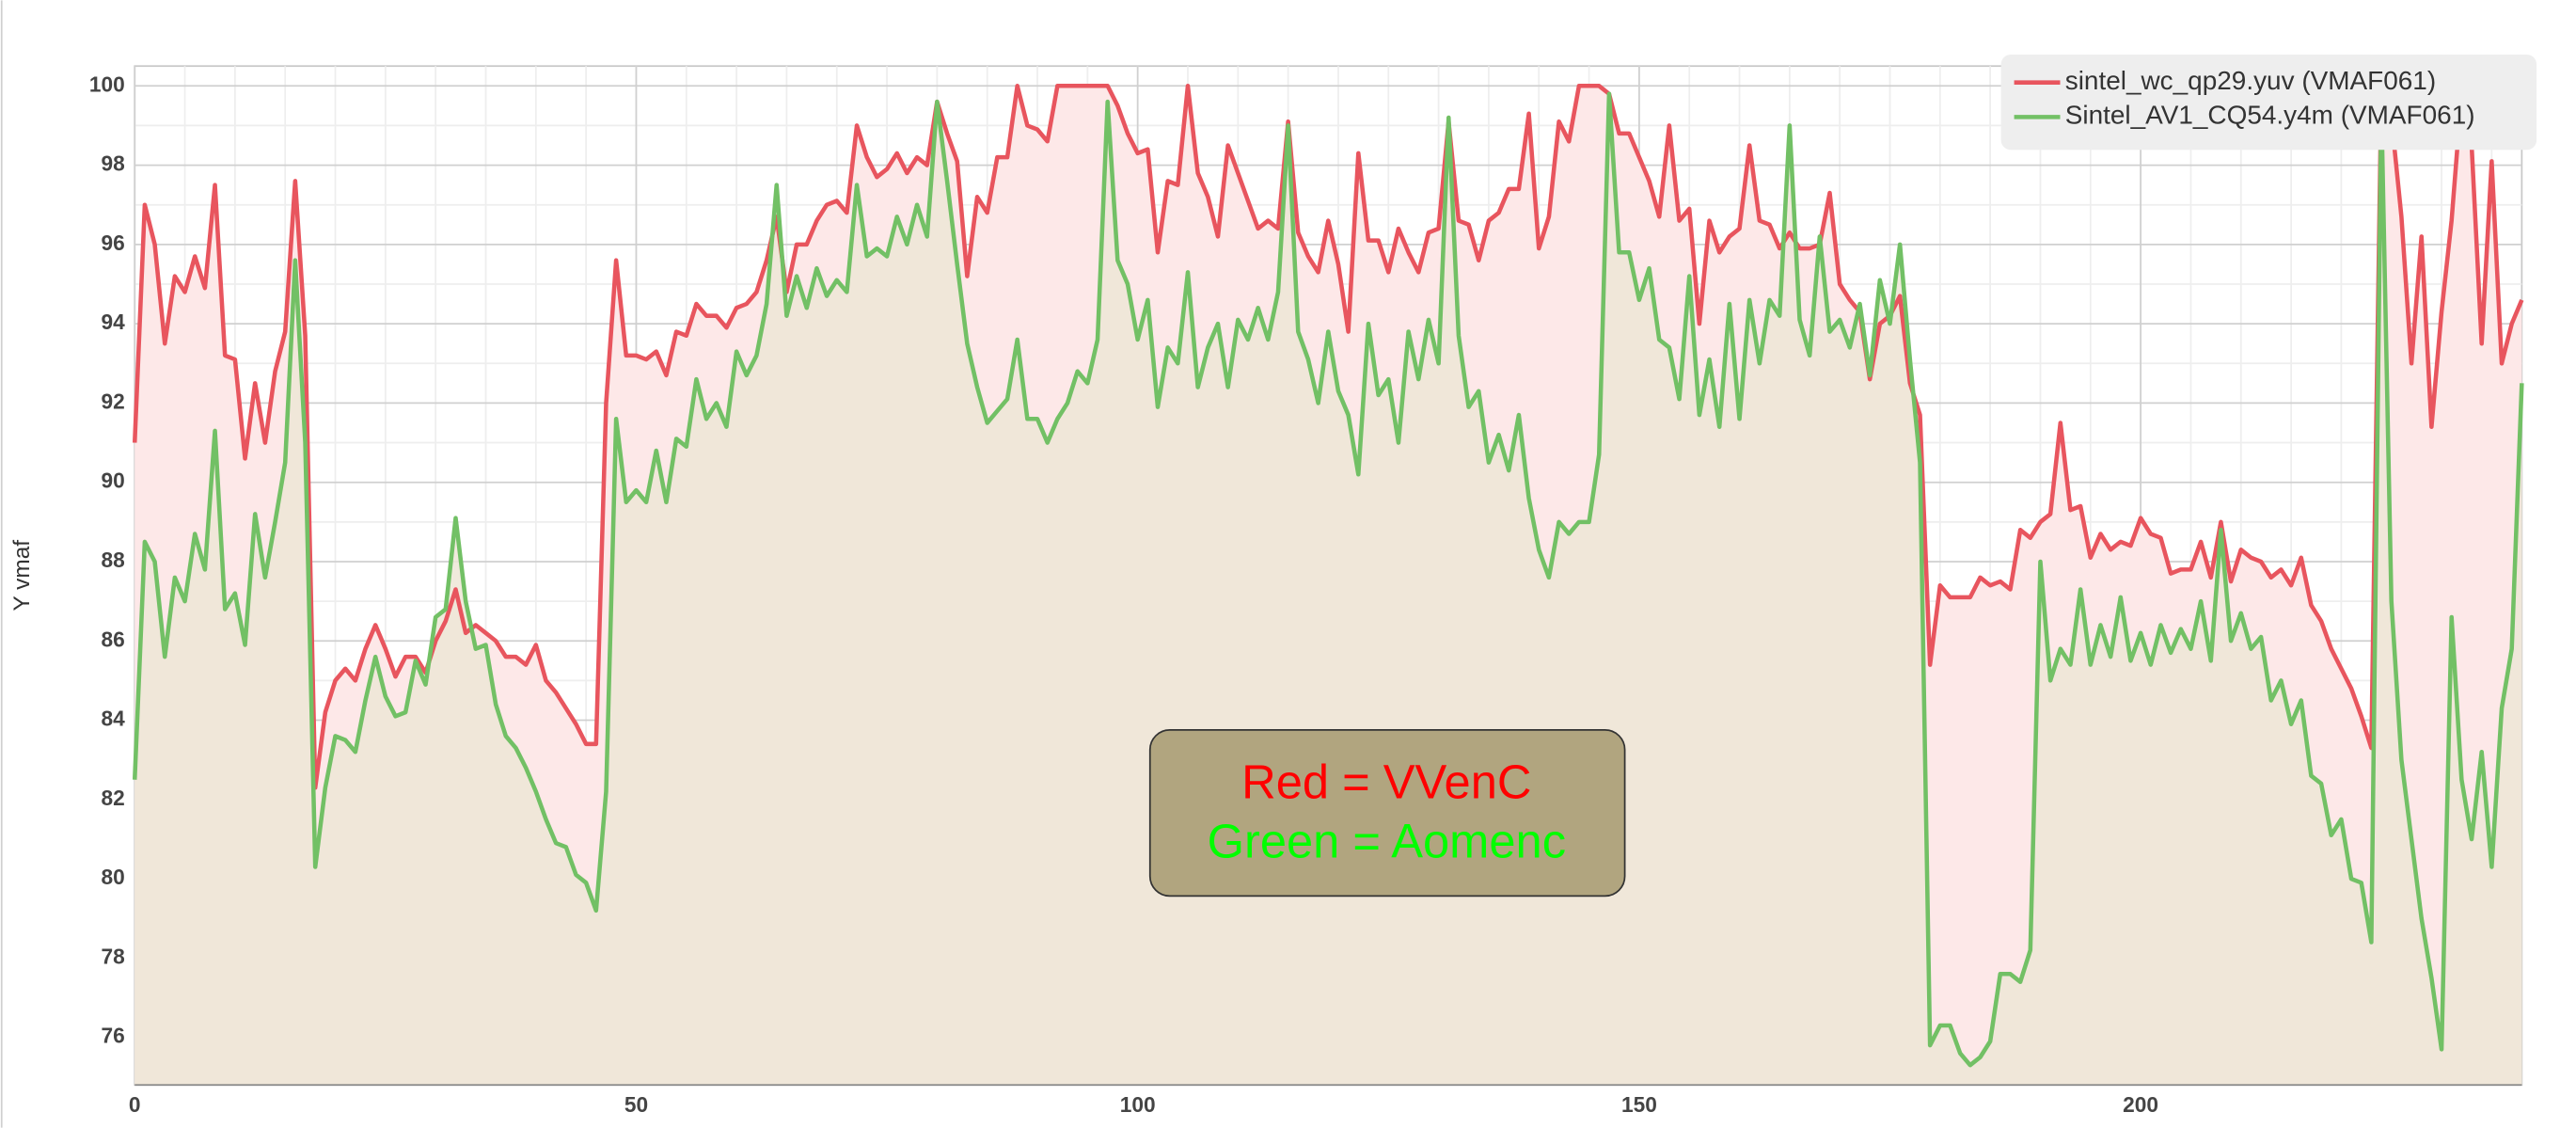 The width and height of the screenshot is (2576, 1128). I want to click on annotation: Red = VVenC, so click(1386, 782).